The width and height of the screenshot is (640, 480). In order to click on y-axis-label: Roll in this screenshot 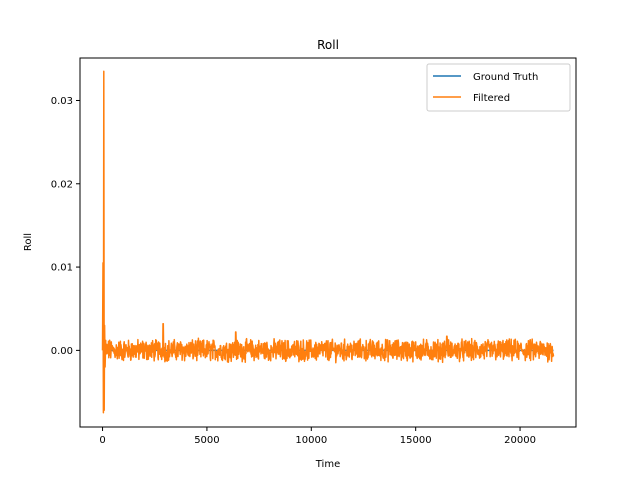, I will do `click(28, 242)`.